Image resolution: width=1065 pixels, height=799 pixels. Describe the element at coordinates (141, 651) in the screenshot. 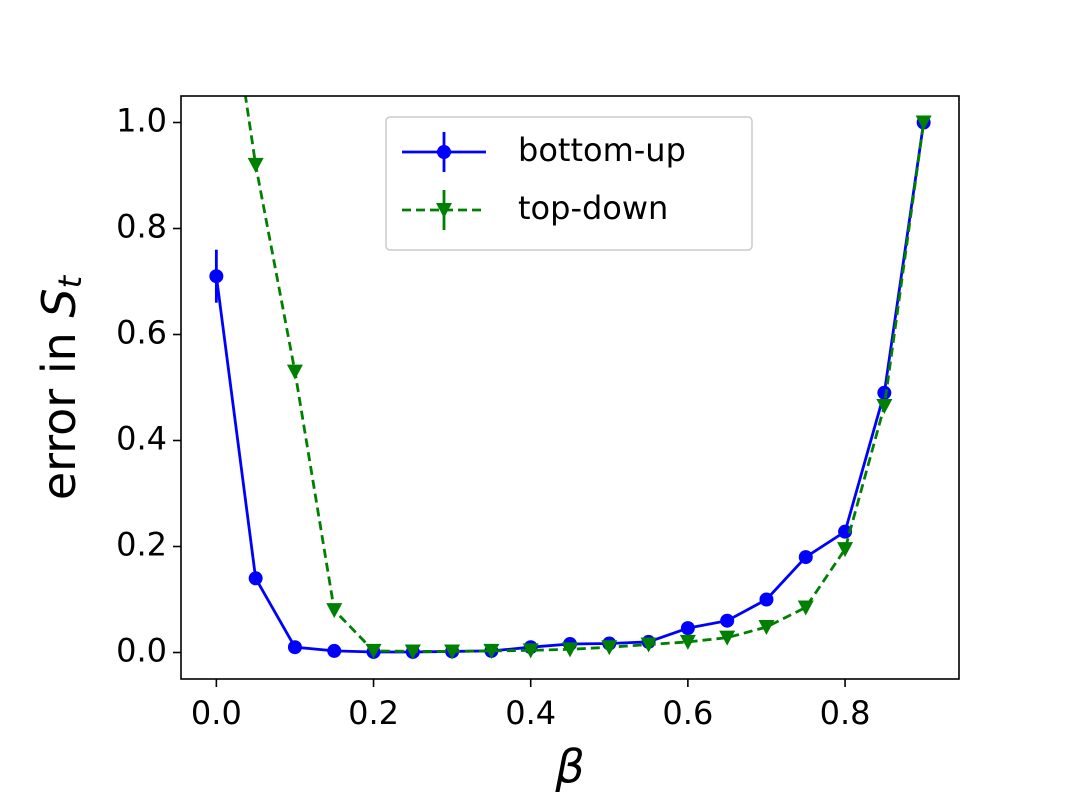

I see `y-tick-label: 0.0` at that location.